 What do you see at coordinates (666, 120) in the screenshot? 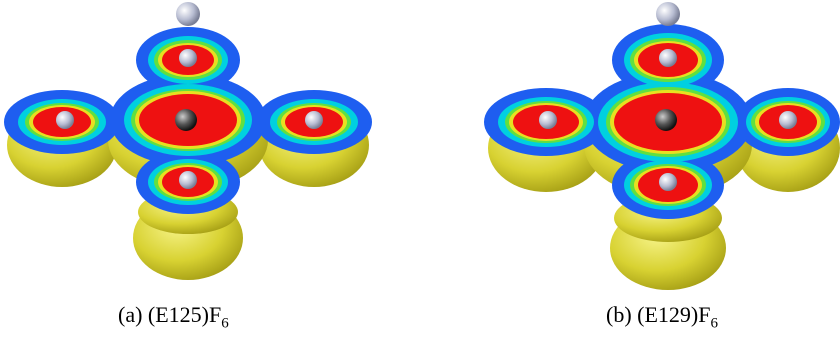
I see `central-atom-b` at bounding box center [666, 120].